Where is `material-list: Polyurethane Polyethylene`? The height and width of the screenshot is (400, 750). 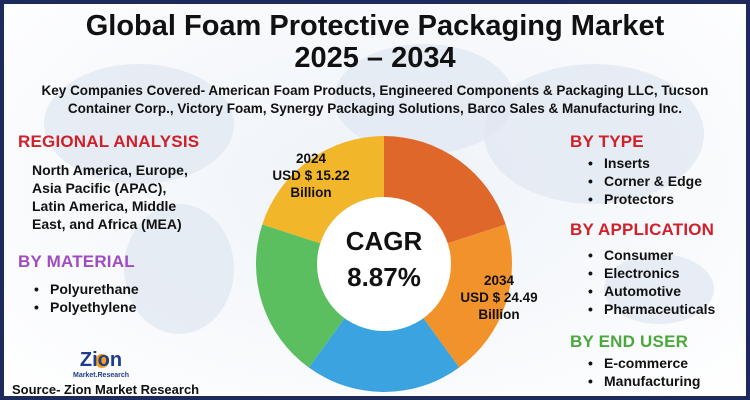 material-list: Polyurethane Polyethylene is located at coordinates (132, 298).